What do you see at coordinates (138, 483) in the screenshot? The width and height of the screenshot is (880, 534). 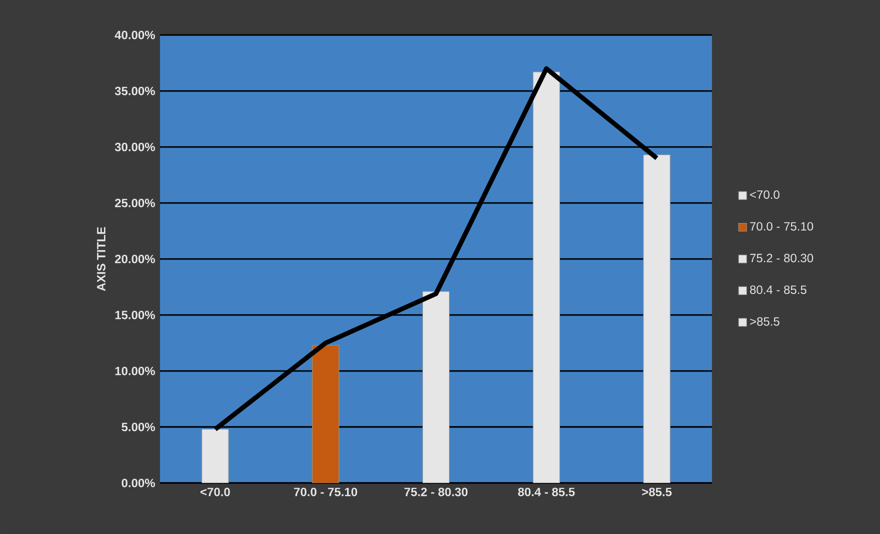 I see `y-tick-label: 0.00%` at bounding box center [138, 483].